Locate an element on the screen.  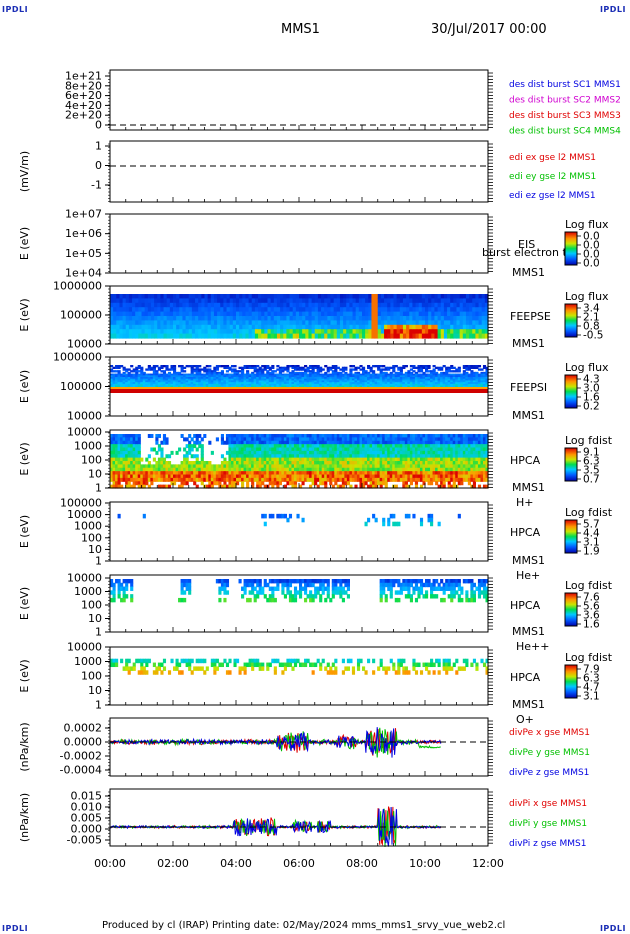
legend-entry: des dist burst SC1 MMS1 is located at coordinates (565, 85).